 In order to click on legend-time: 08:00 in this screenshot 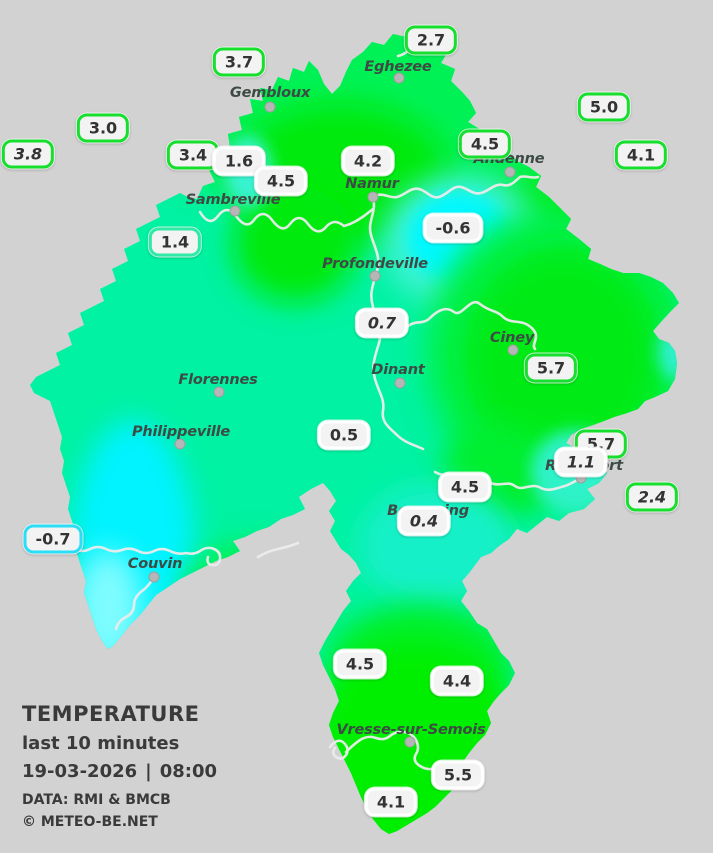, I will do `click(188, 771)`.